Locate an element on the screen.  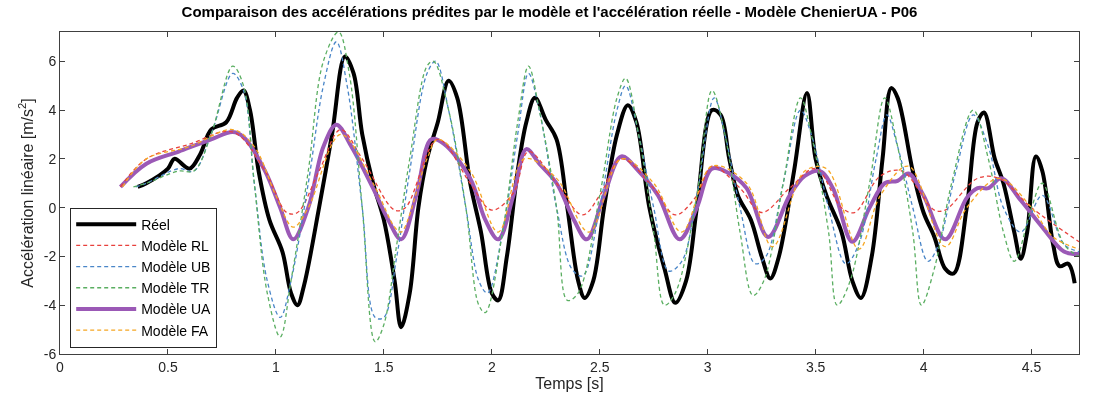
legend-label: Modèle UB is located at coordinates (176, 267).